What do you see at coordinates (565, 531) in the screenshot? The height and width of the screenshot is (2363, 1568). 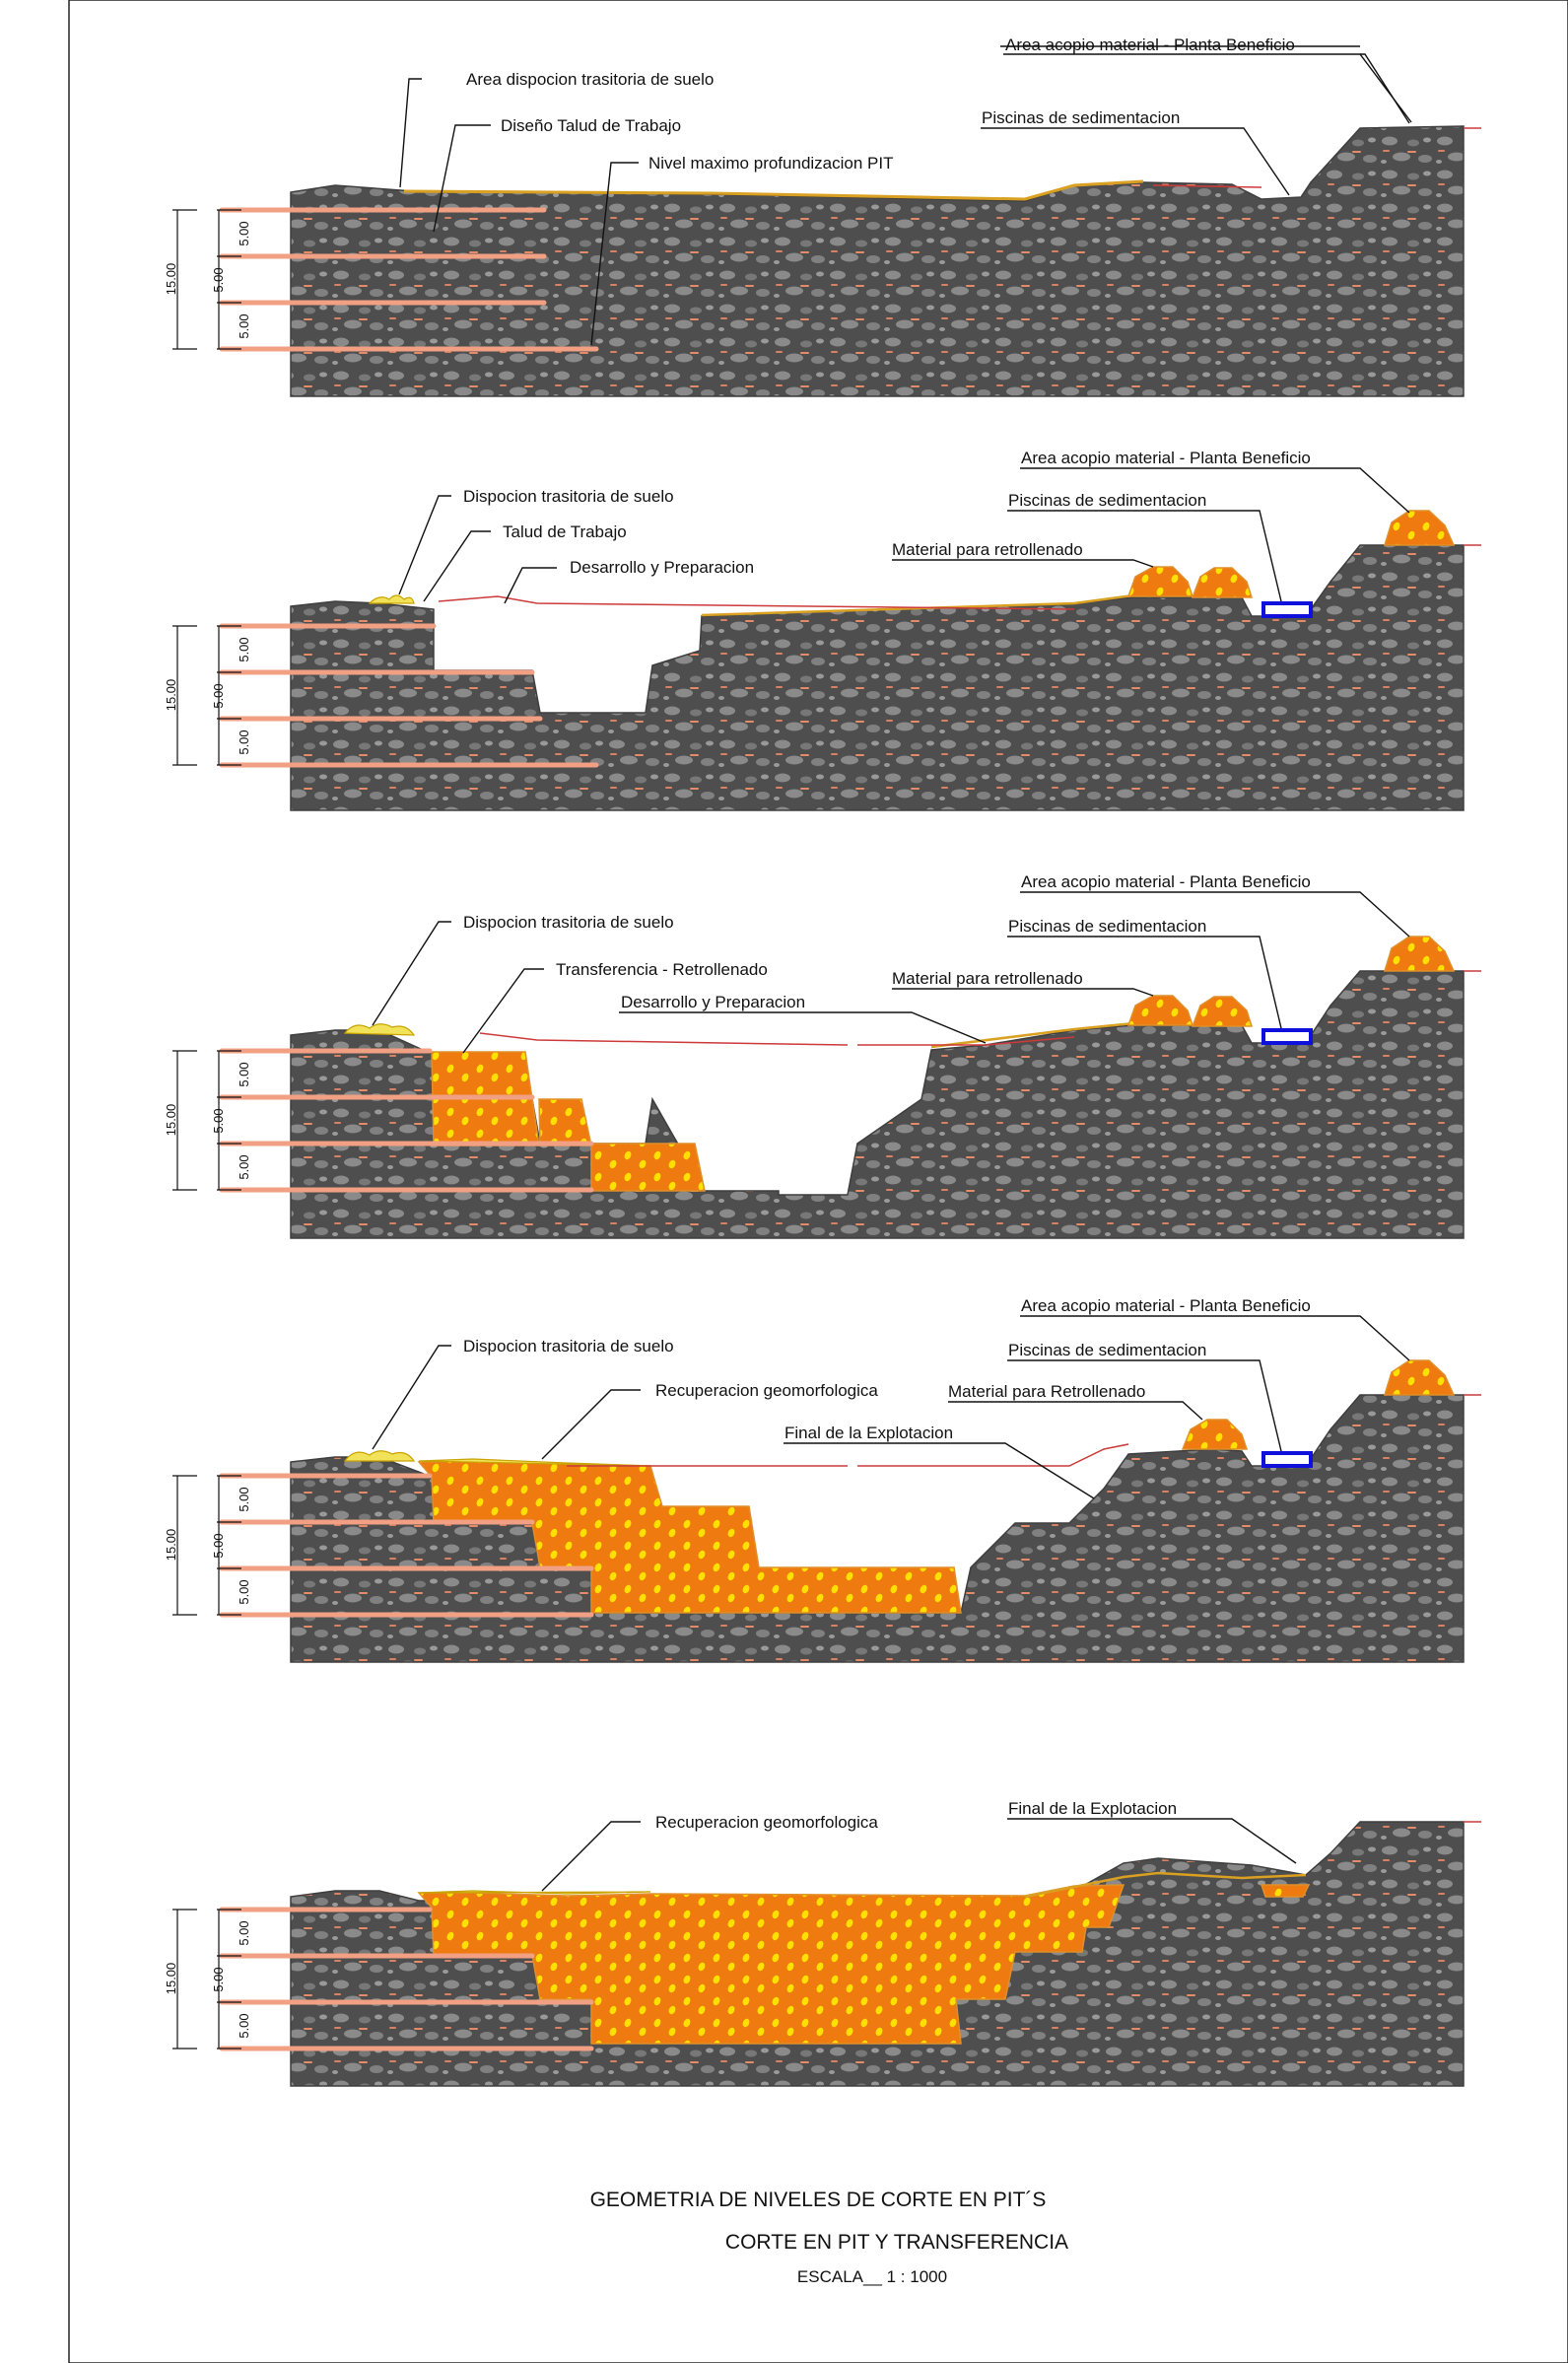 I see `label-talud: Talud de Trabajo` at bounding box center [565, 531].